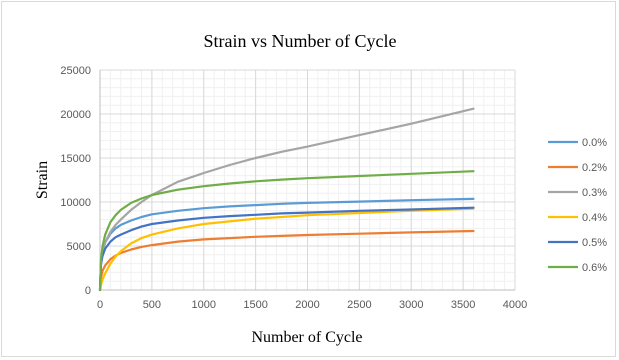  What do you see at coordinates (515, 305) in the screenshot?
I see `x-tick-label: 4000` at bounding box center [515, 305].